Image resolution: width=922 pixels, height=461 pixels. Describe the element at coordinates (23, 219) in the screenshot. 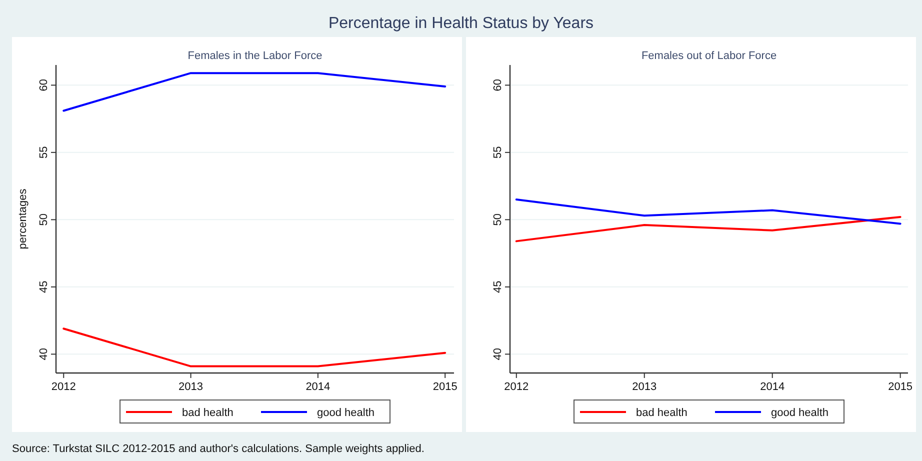

I see `y-axis-title: percentages` at that location.